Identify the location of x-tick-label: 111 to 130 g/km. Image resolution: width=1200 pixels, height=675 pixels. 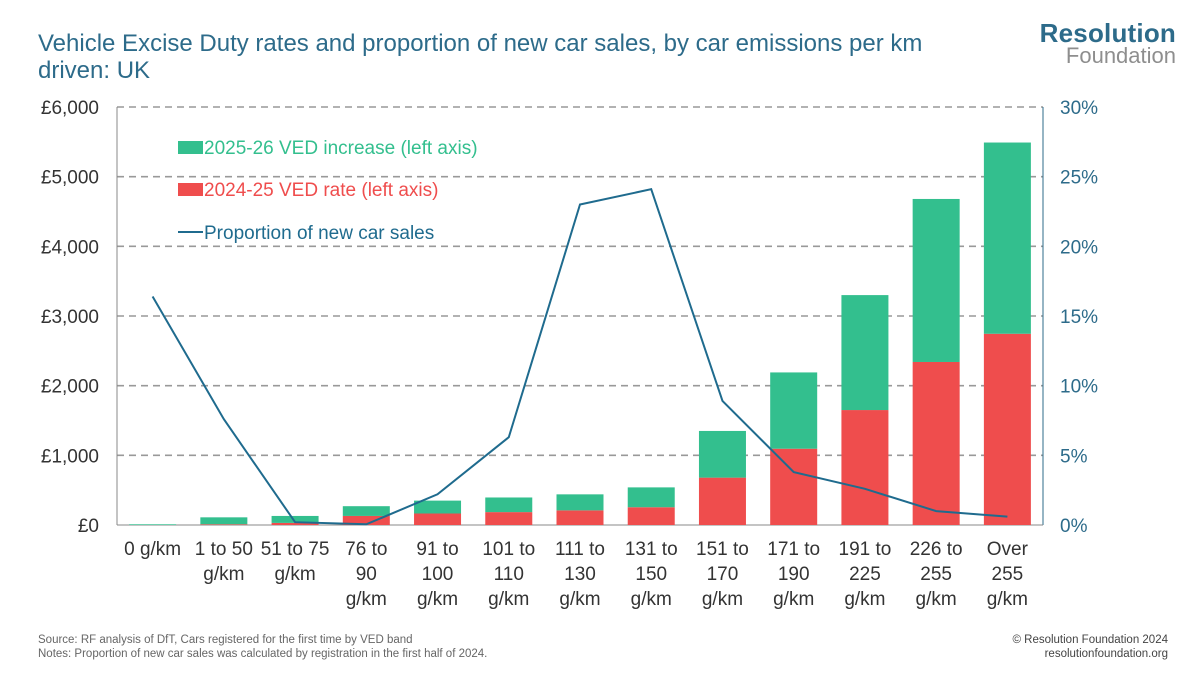
(580, 574).